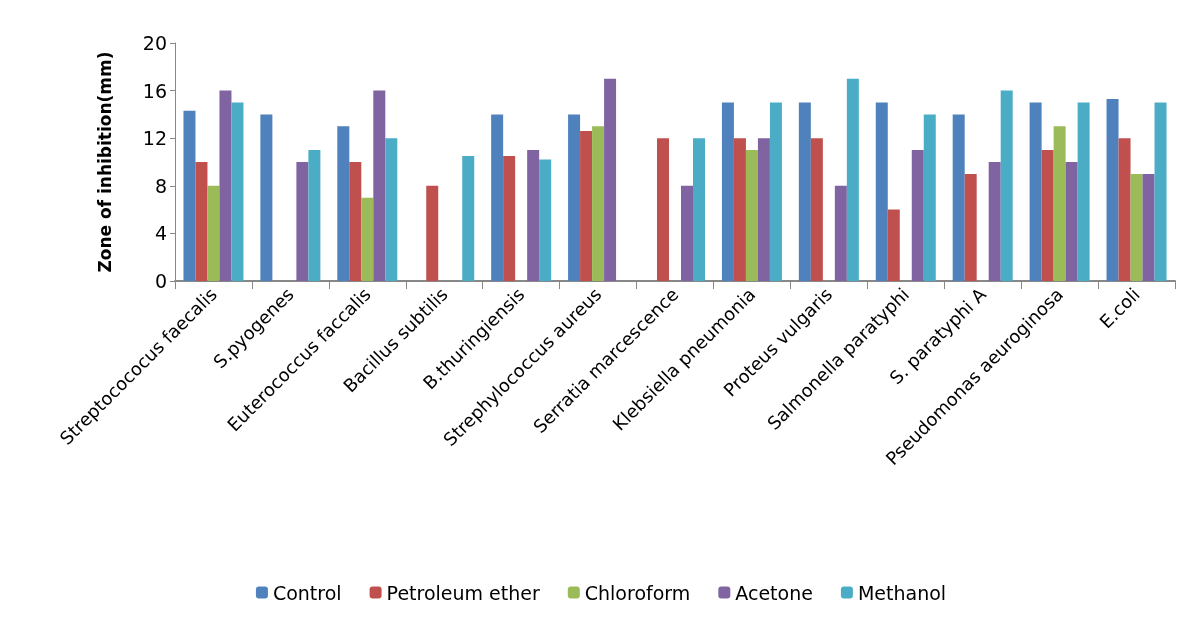 This screenshot has height=619, width=1202. Describe the element at coordinates (160, 281) in the screenshot. I see `y-tick-label: 0` at that location.